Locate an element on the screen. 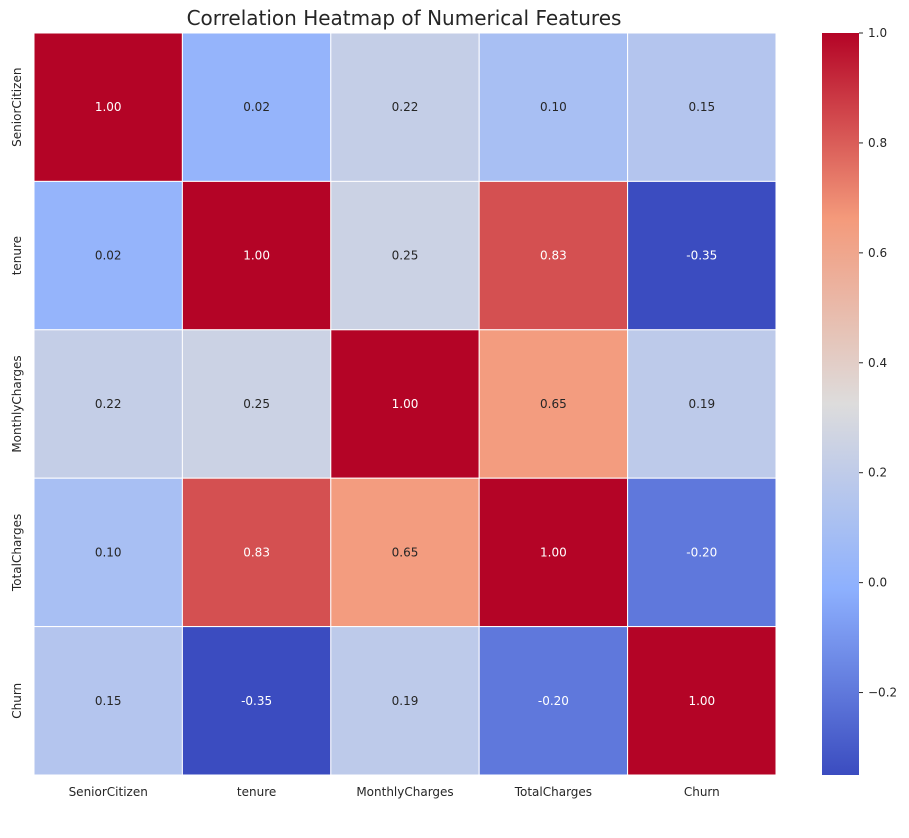  y-tick-label: MonthlyCharges is located at coordinates (17, 403).